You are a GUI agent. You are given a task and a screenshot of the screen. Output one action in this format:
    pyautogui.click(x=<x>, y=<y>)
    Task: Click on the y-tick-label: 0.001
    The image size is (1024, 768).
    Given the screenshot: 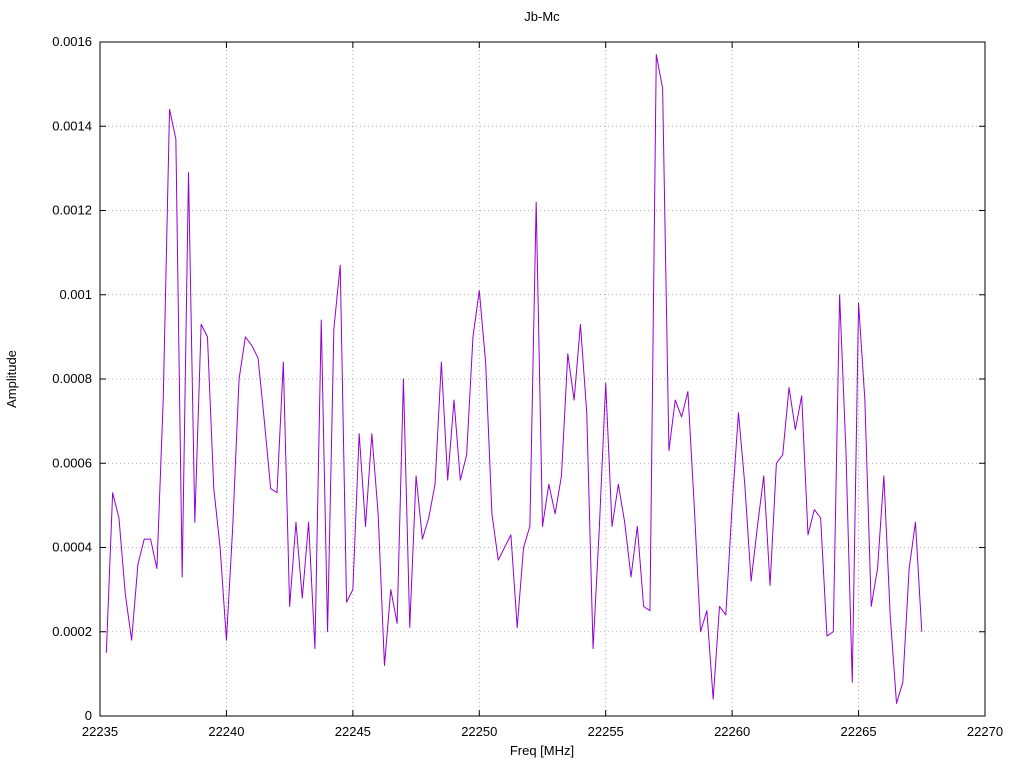 What is the action you would take?
    pyautogui.click(x=75, y=294)
    